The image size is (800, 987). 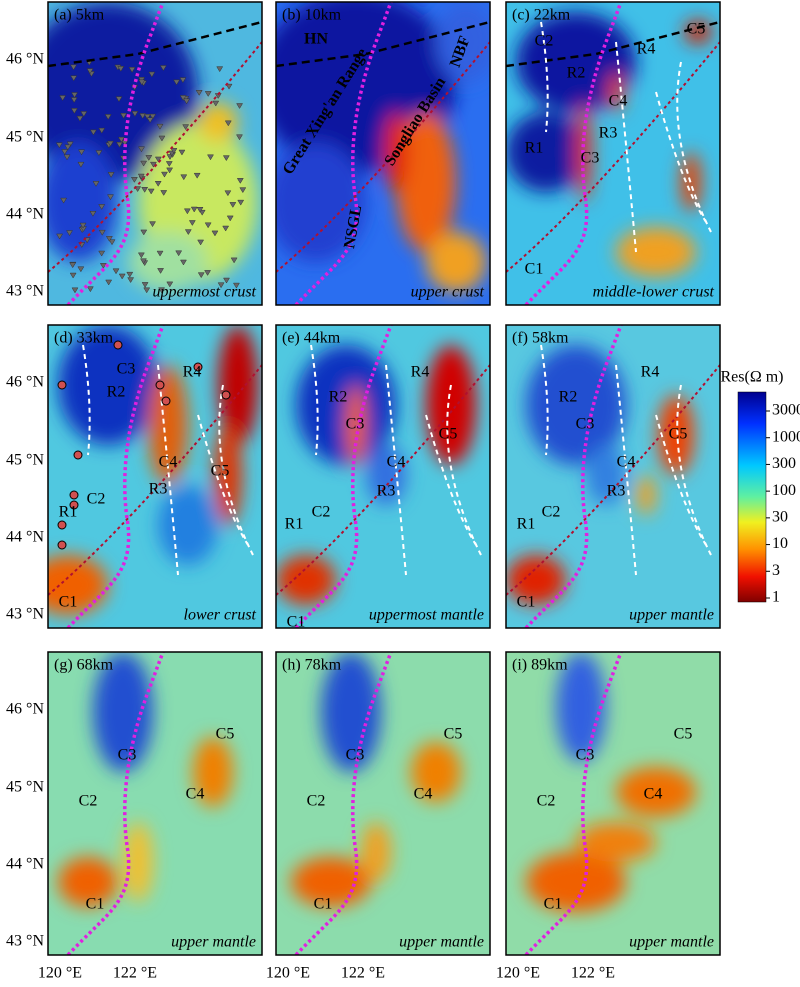 I want to click on lon-label: 120 °E, so click(x=60, y=973).